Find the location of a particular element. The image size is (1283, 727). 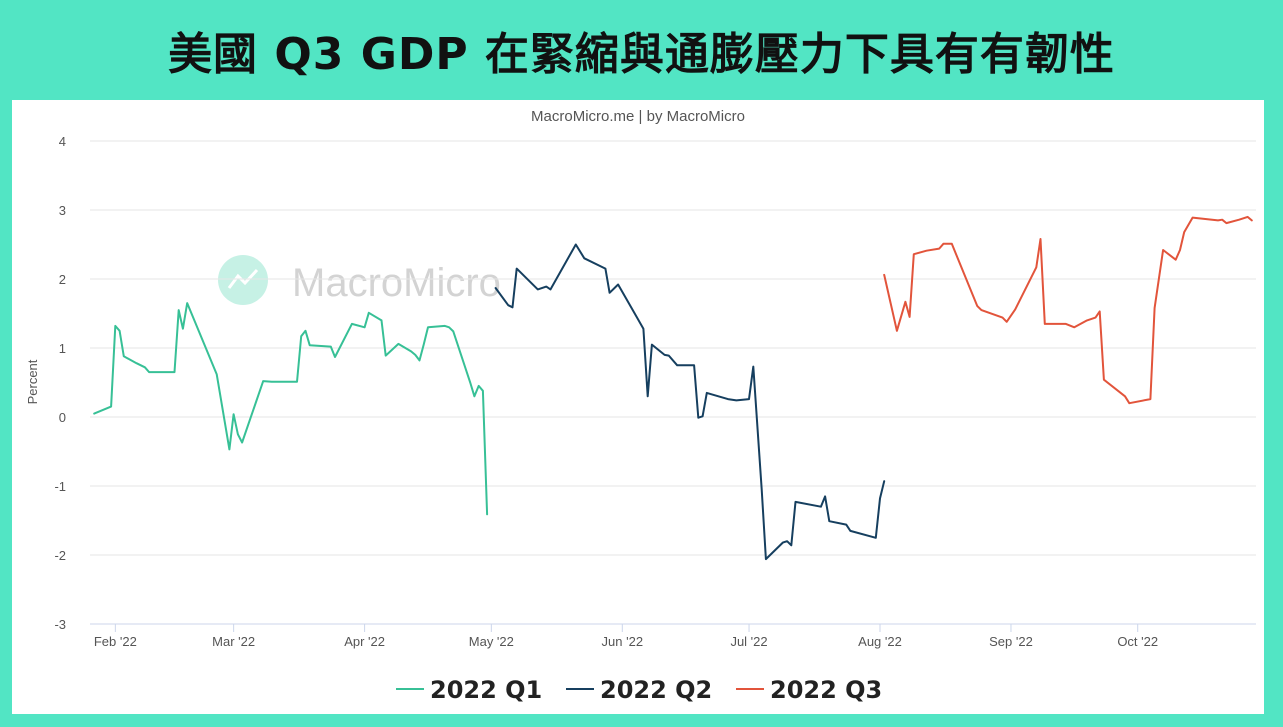

series-line-q3 is located at coordinates (1068, 310).